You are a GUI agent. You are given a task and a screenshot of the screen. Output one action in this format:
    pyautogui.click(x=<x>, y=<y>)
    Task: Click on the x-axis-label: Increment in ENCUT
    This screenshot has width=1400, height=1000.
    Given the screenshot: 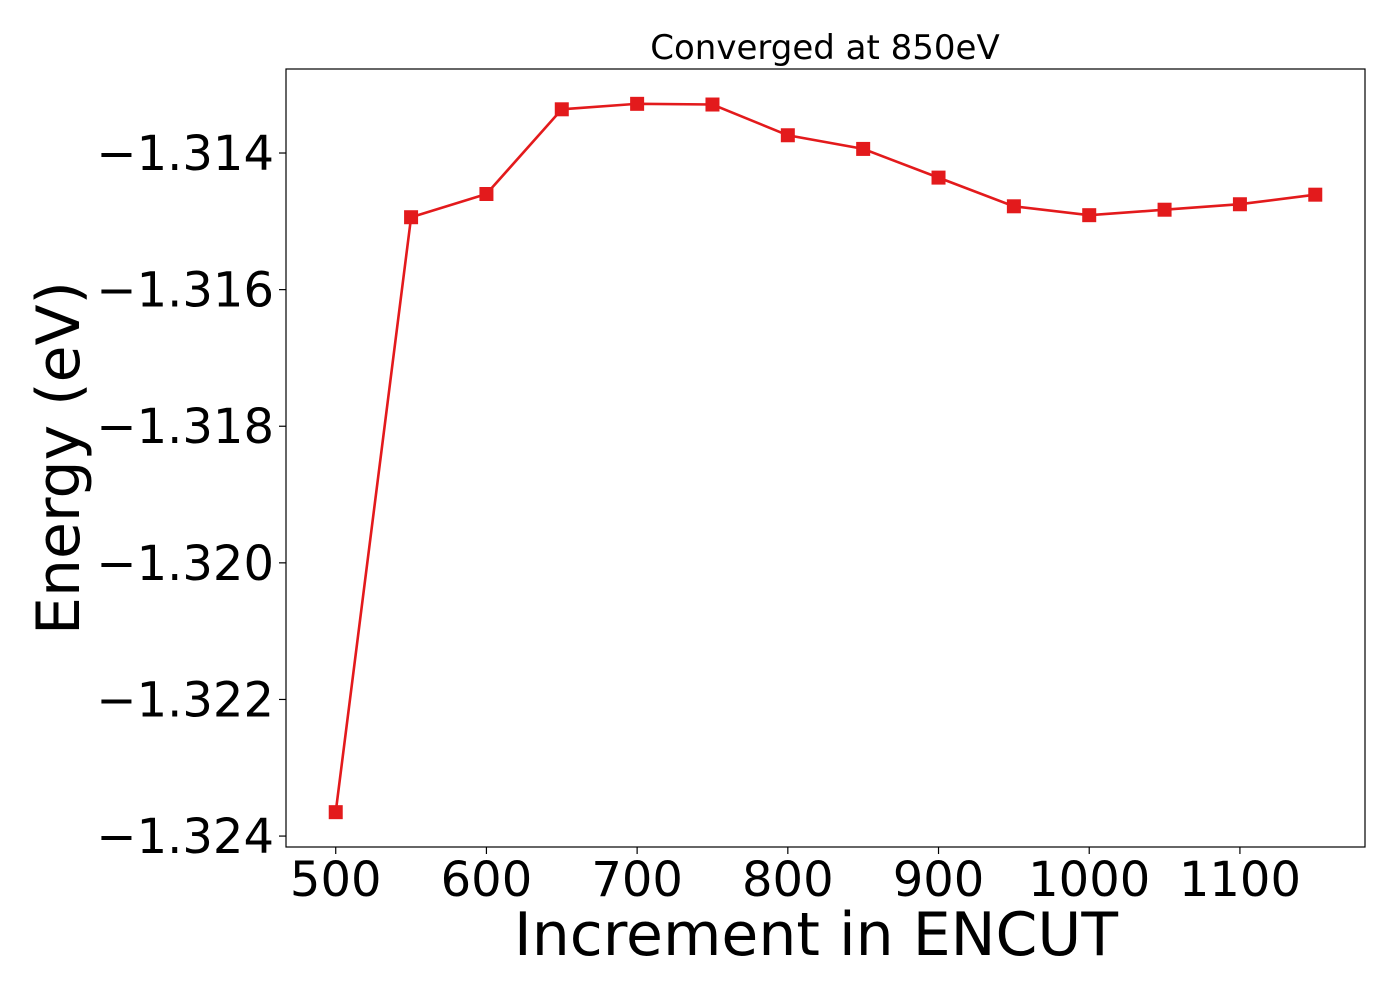 What is the action you would take?
    pyautogui.click(x=816, y=935)
    